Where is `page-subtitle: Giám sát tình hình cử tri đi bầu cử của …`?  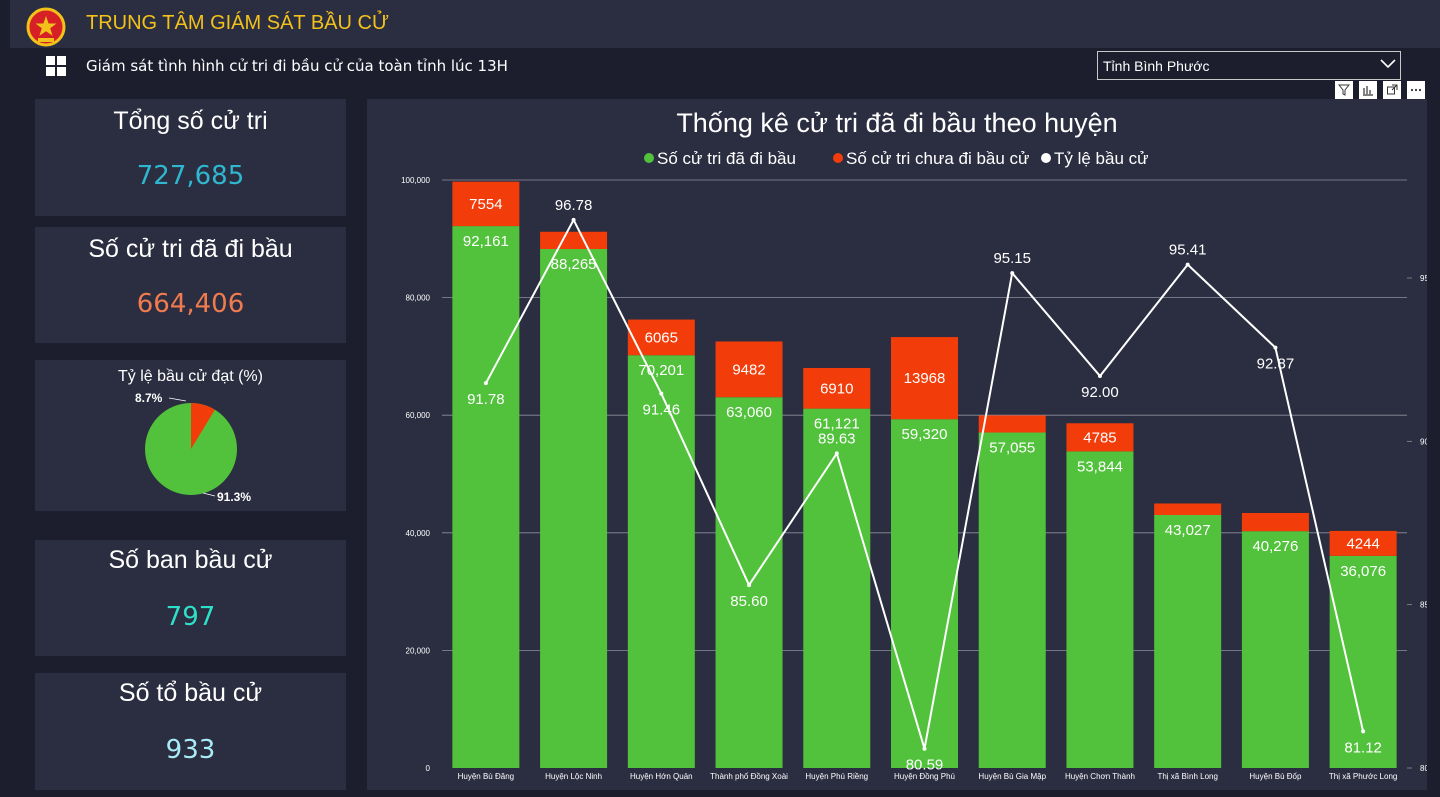
page-subtitle: Giám sát tình hình cử tri đi bầu cử của … is located at coordinates (297, 66).